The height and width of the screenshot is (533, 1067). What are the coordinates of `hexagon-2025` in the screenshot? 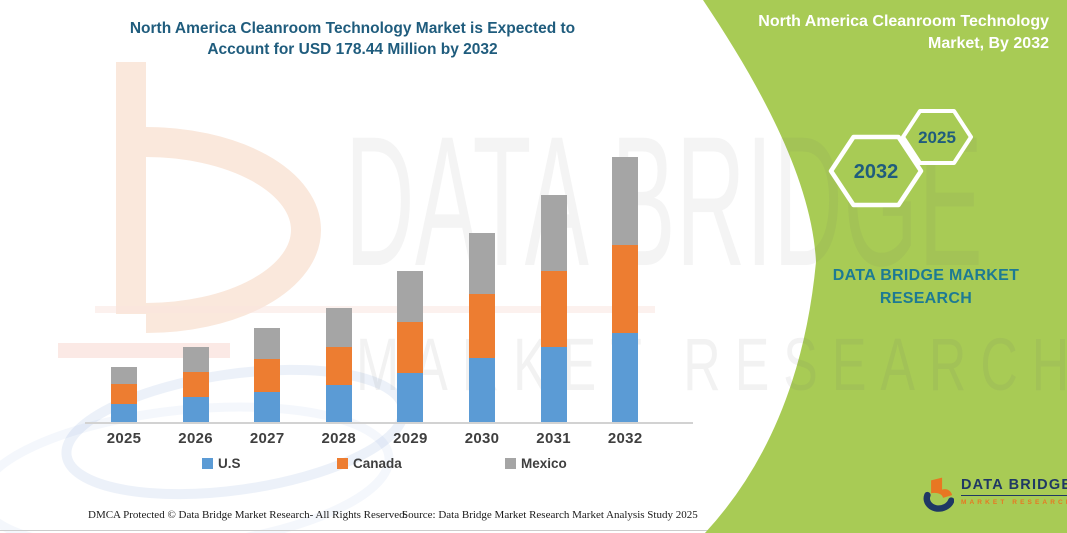 It's located at (937, 137).